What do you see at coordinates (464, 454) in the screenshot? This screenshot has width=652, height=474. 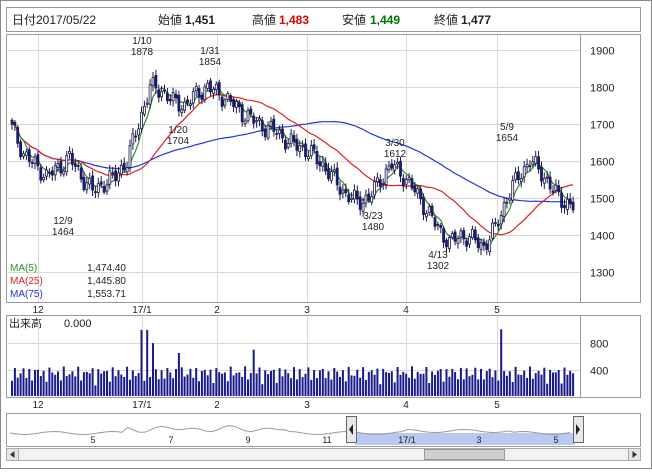 I see `scrollbar-thumb` at bounding box center [464, 454].